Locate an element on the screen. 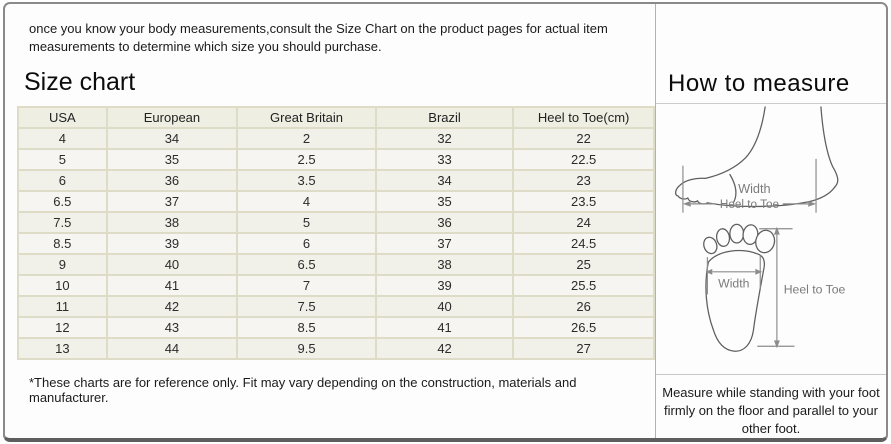 The height and width of the screenshot is (444, 891). foot-heel-line is located at coordinates (828, 147).